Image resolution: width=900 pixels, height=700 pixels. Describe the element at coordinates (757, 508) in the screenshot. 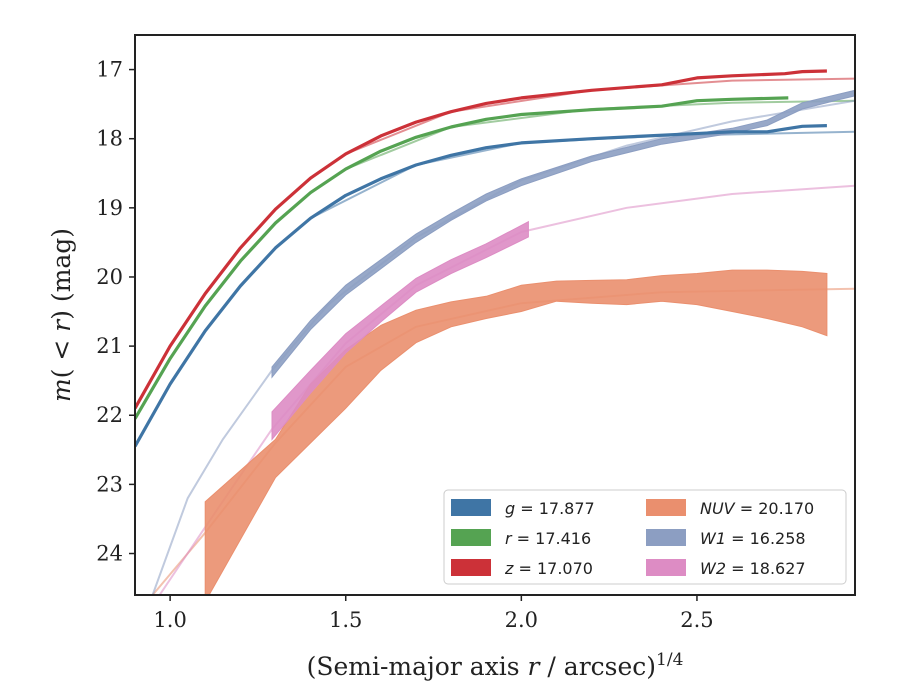

I see `legend-label-nuv: NUV = 20.170` at that location.